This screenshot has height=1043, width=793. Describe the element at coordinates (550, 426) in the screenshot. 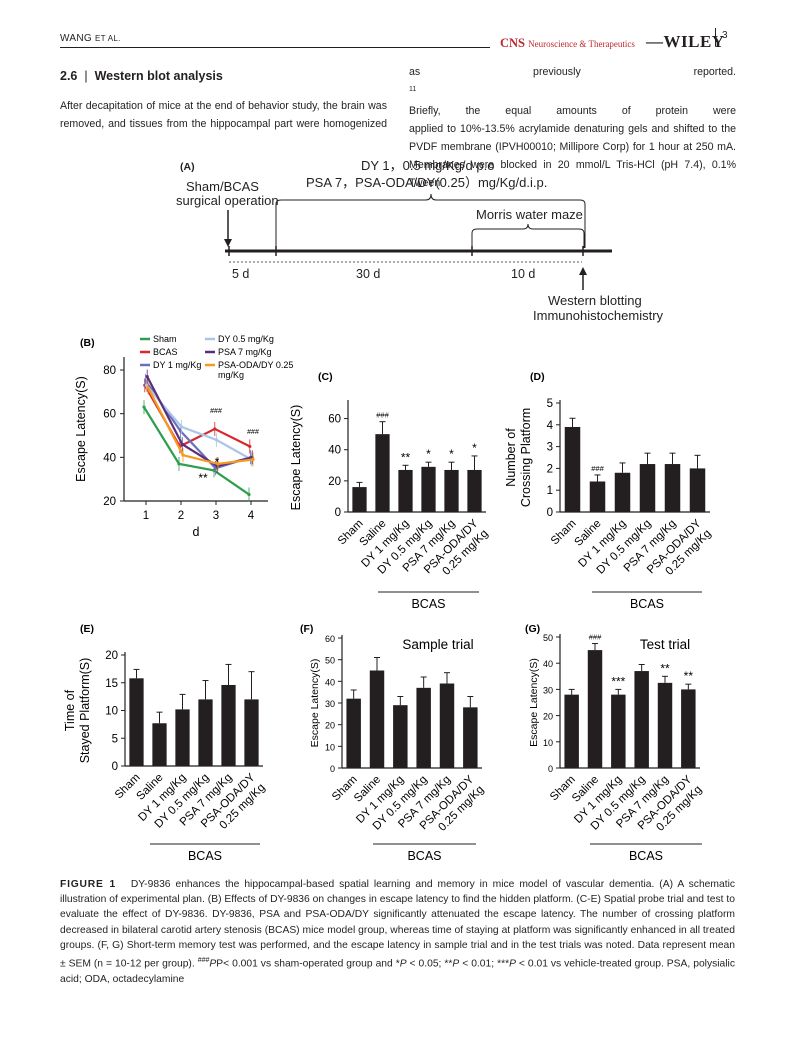

I see `y-tick-label: 4` at that location.